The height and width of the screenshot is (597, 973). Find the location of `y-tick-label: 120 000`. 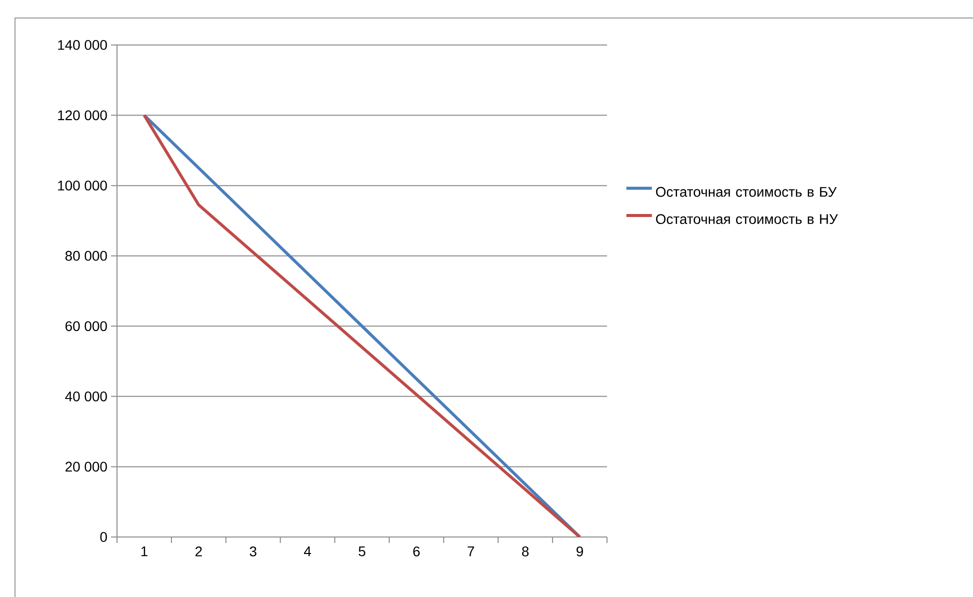

y-tick-label: 120 000 is located at coordinates (82, 115).